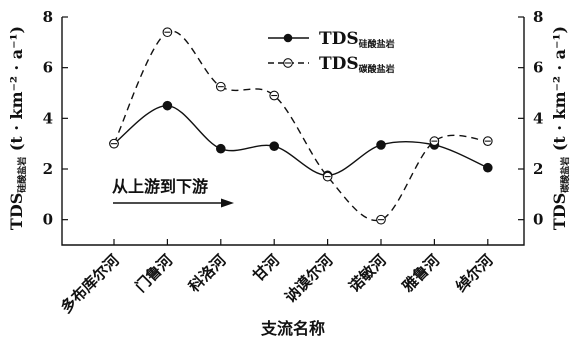 This screenshot has width=578, height=340. Describe the element at coordinates (22, 175) in the screenshot. I see `y-axis-label-left-sub: 硅酸盐岩` at that location.